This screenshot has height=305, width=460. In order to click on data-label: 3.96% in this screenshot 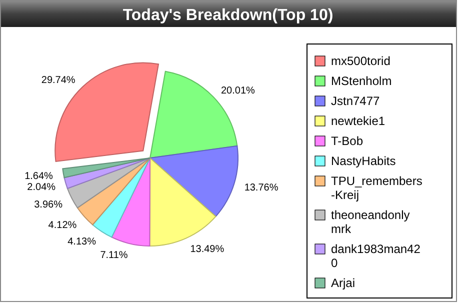, I will do `click(48, 204)`.